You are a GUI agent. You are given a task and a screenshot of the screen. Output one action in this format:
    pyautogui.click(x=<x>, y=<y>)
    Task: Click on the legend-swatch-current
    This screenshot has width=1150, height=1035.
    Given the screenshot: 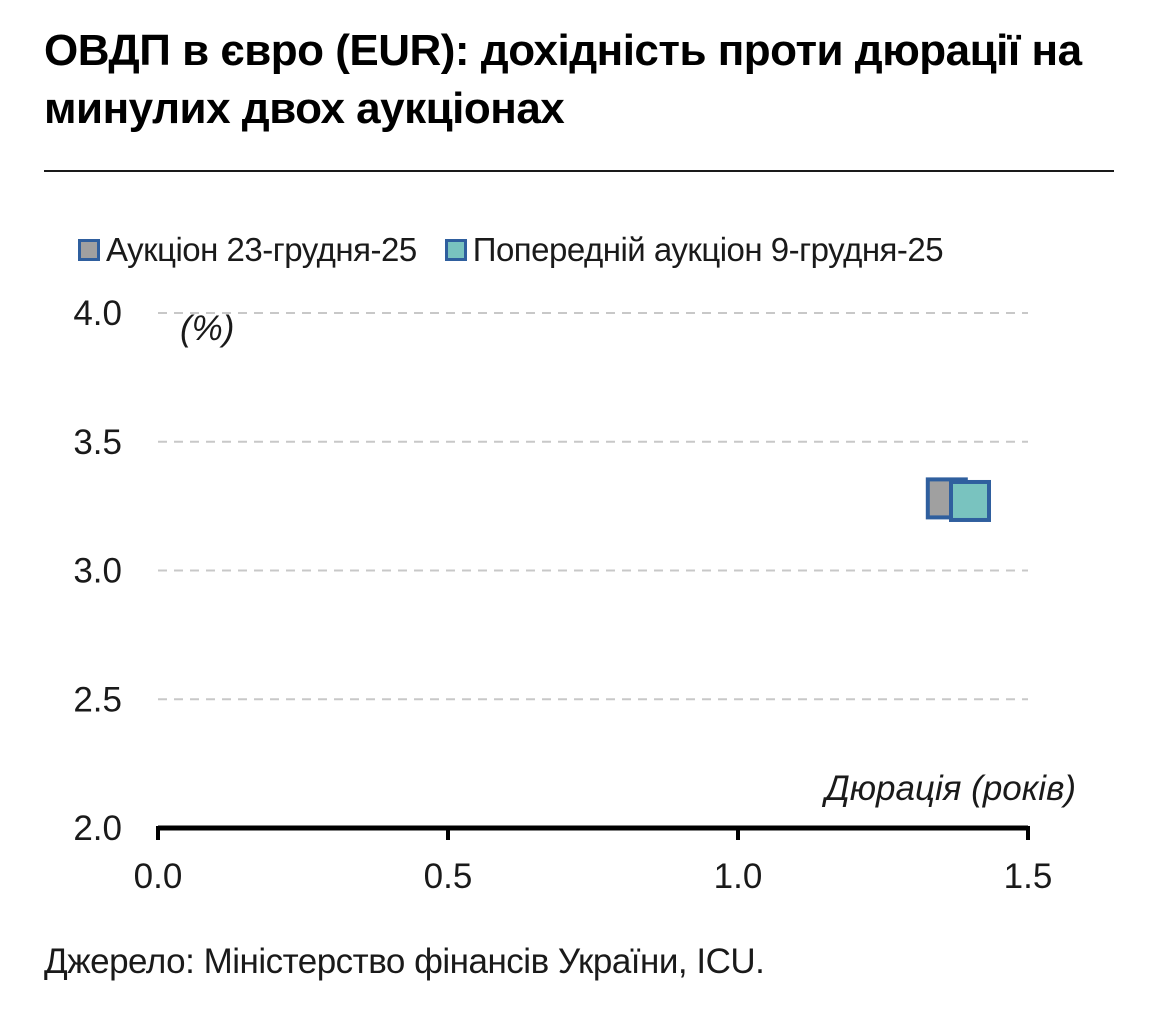 What is the action you would take?
    pyautogui.click(x=89, y=250)
    